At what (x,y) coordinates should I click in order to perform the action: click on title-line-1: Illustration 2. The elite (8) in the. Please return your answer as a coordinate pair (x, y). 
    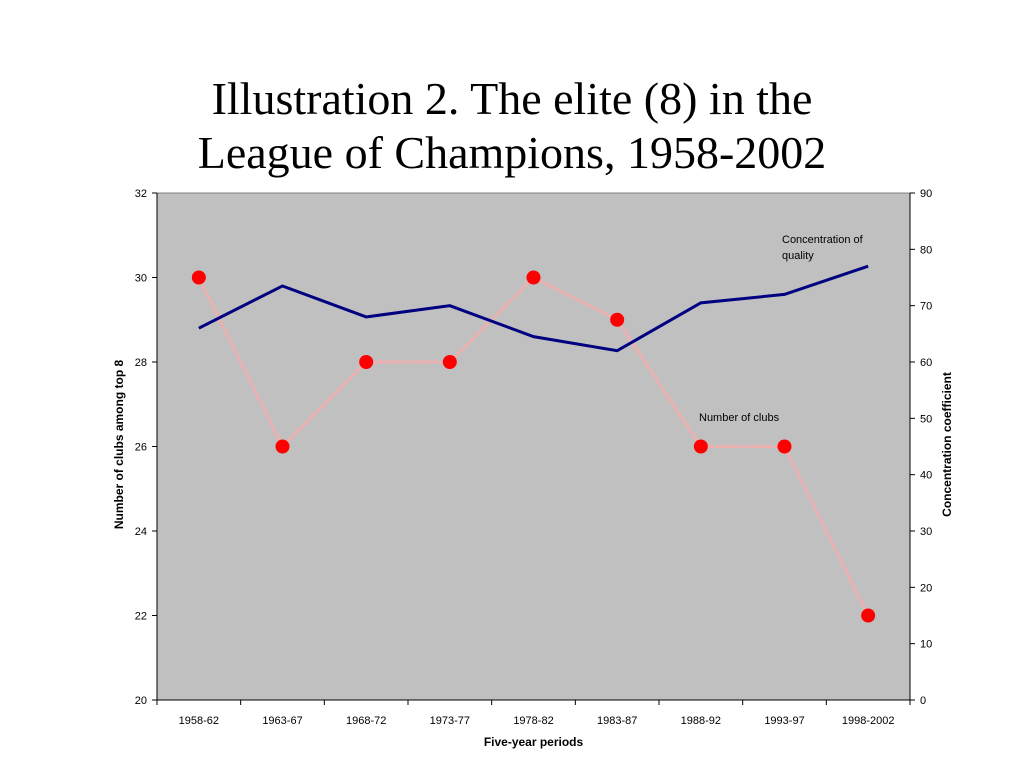
    Looking at the image, I should click on (512, 98).